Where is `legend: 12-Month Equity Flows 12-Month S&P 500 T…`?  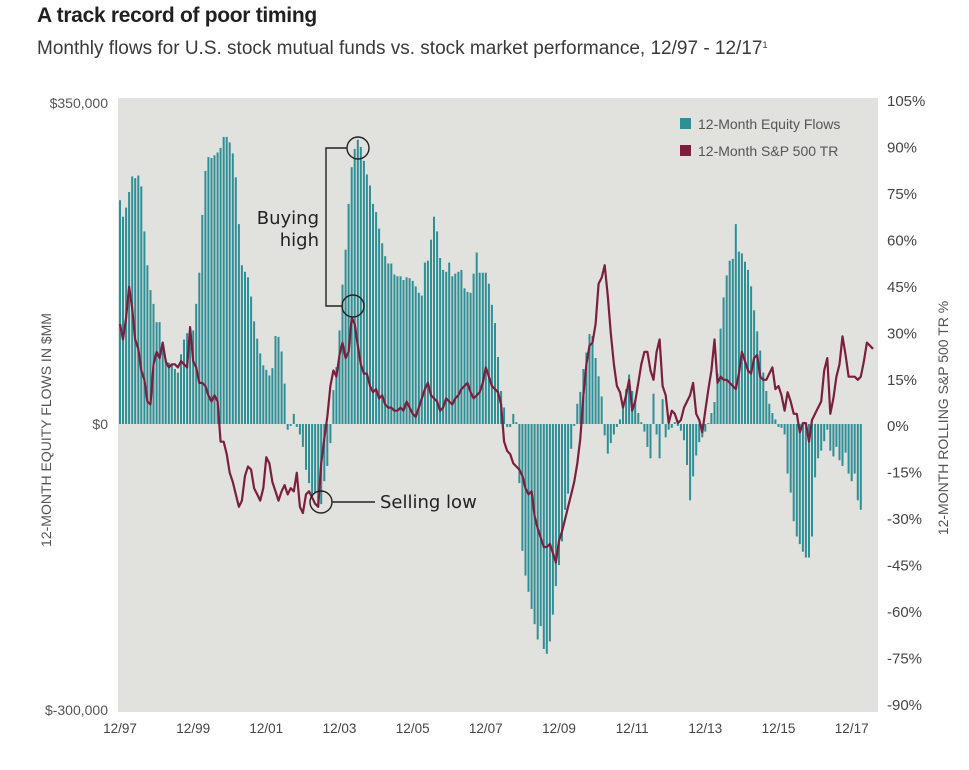 legend: 12-Month Equity Flows 12-Month S&P 500 T… is located at coordinates (760, 137).